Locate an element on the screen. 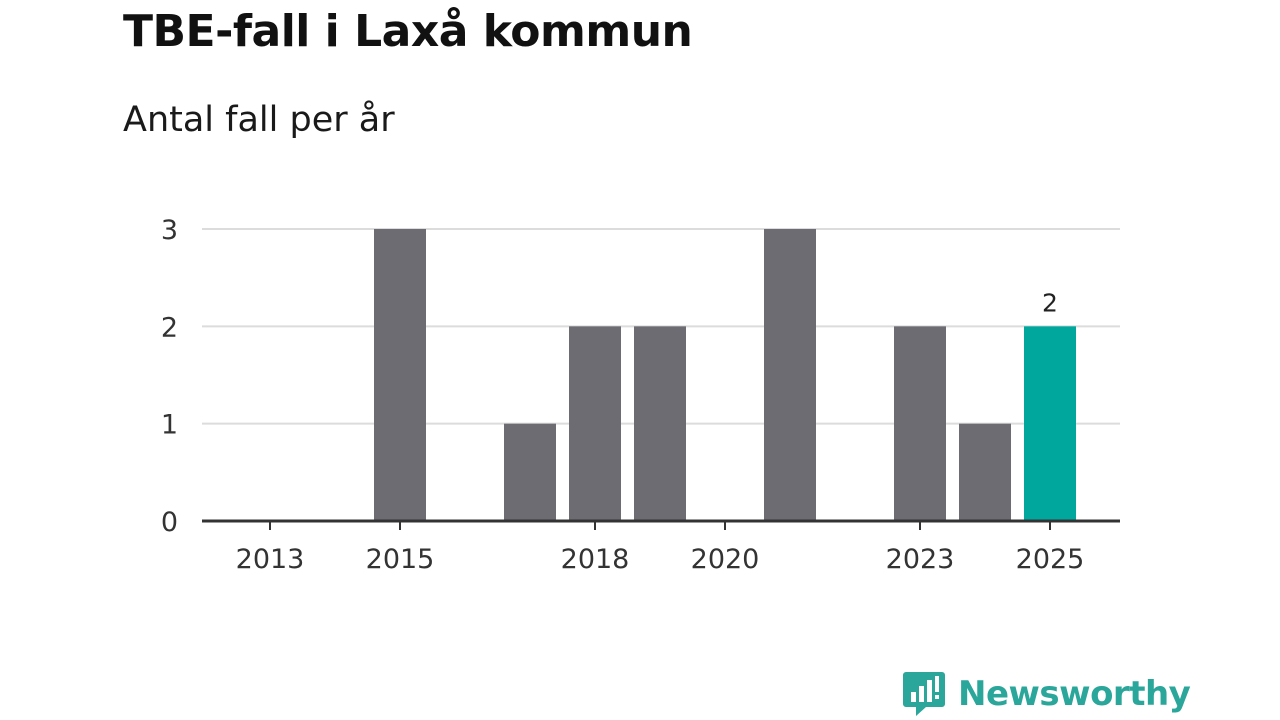 This screenshot has height=720, width=1280. bar-2024 is located at coordinates (985, 472).